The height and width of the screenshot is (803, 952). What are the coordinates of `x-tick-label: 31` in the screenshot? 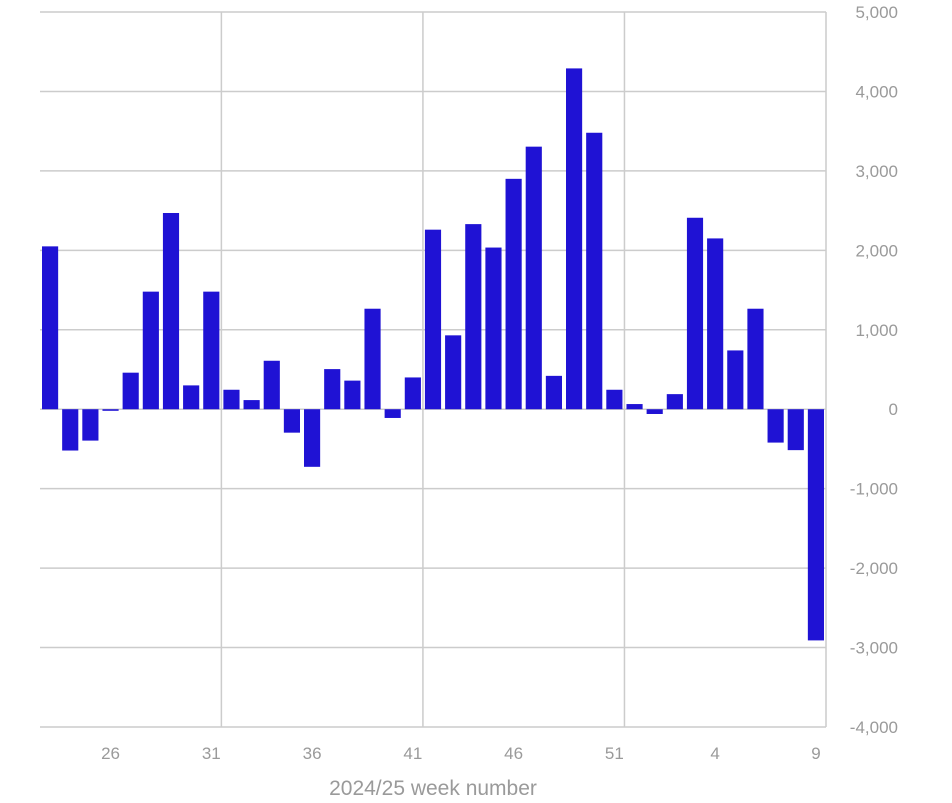 It's located at (211, 753).